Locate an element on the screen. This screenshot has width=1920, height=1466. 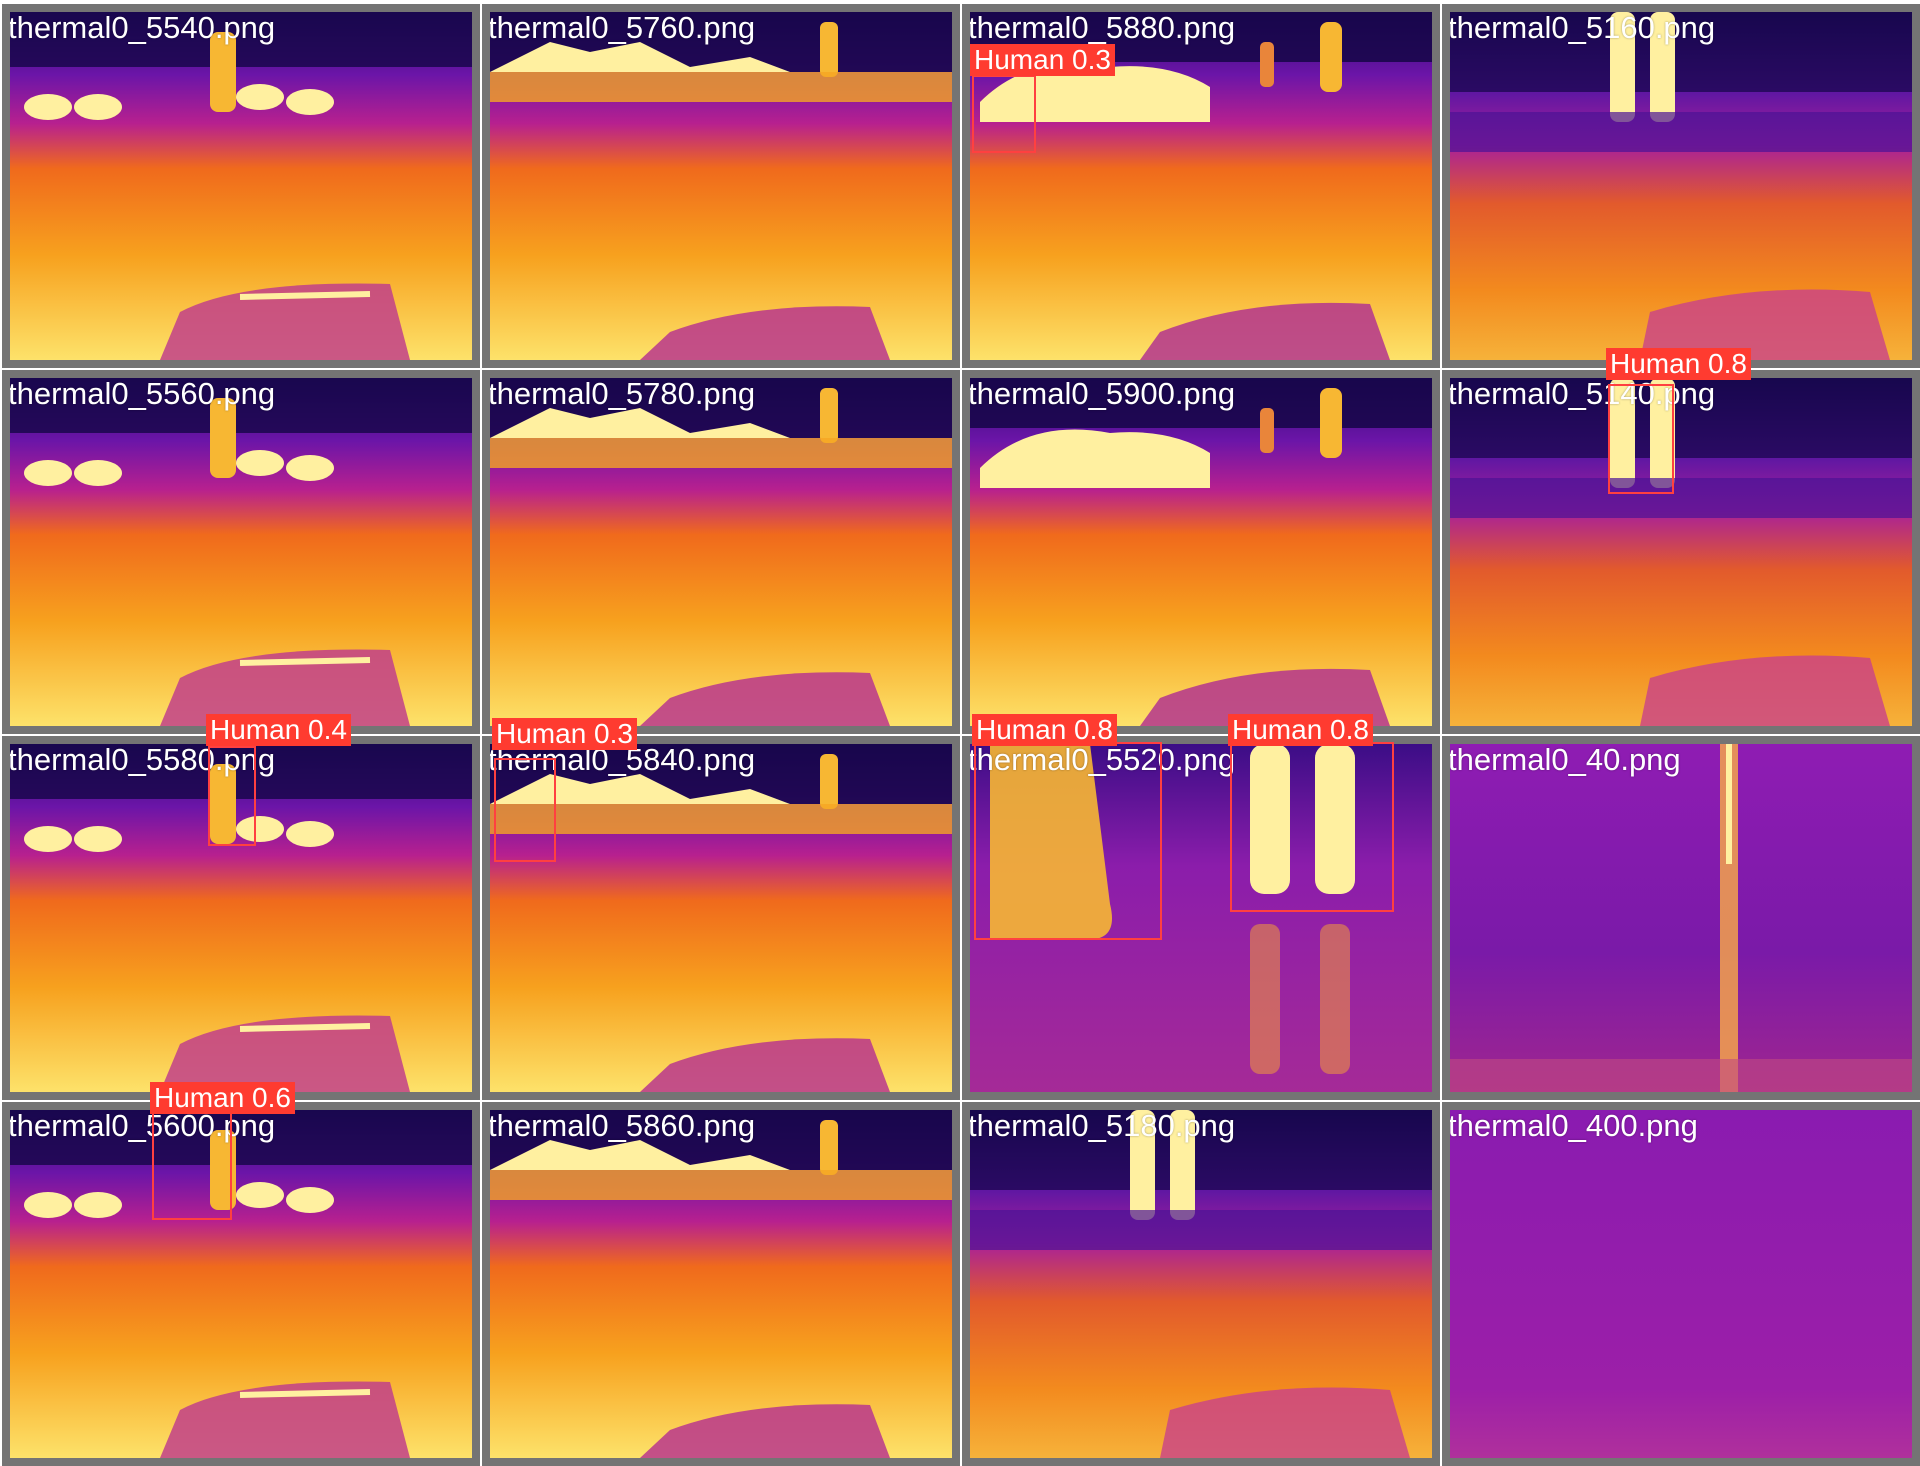
filename-label: thermal0_5860.png is located at coordinates (622, 1125).